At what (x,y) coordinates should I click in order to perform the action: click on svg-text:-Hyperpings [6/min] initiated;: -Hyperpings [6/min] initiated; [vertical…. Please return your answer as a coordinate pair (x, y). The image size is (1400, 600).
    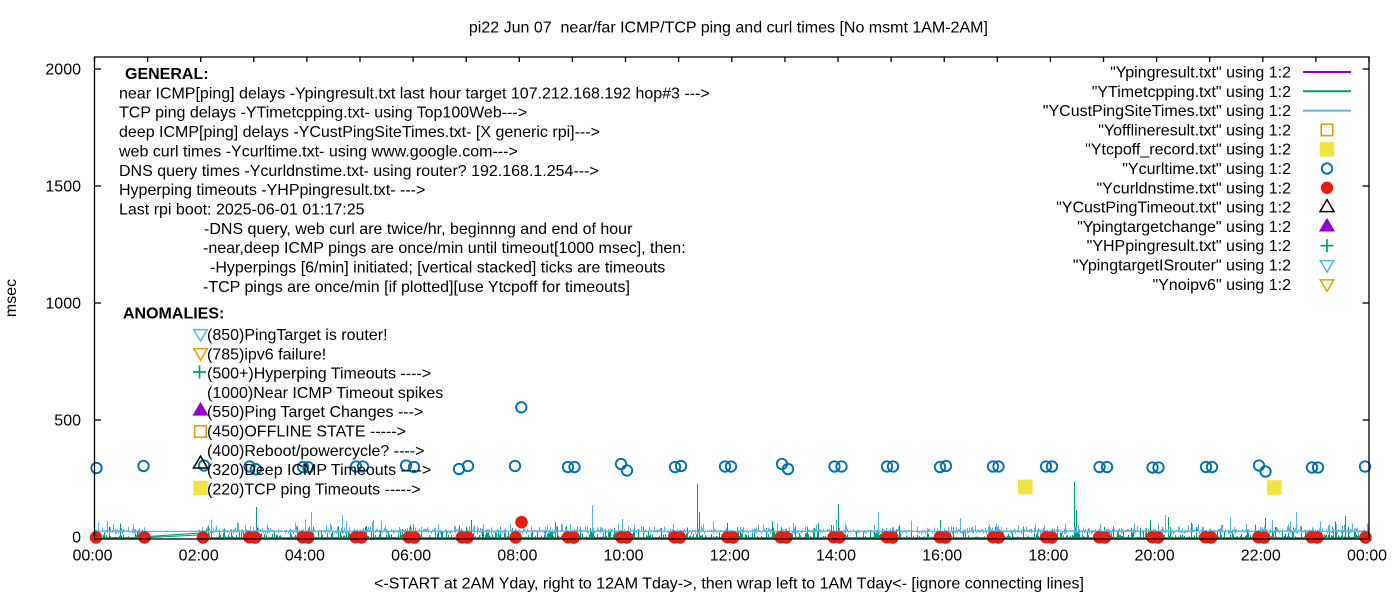
    Looking at the image, I should click on (437, 268).